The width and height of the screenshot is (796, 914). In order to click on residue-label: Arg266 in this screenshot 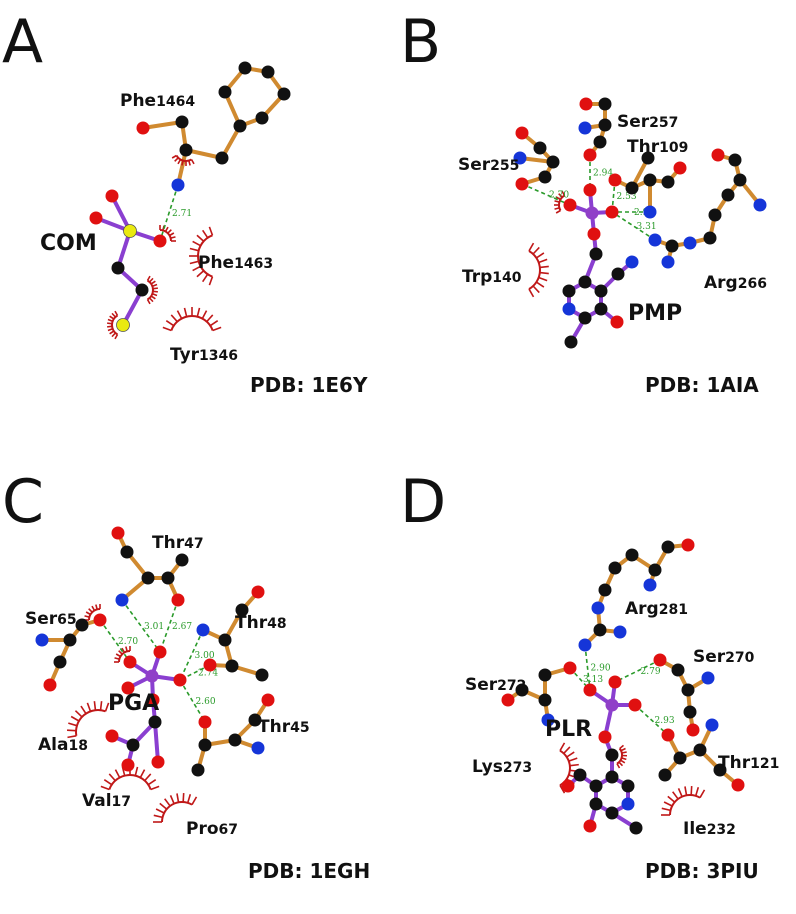, I will do `click(735, 283)`.